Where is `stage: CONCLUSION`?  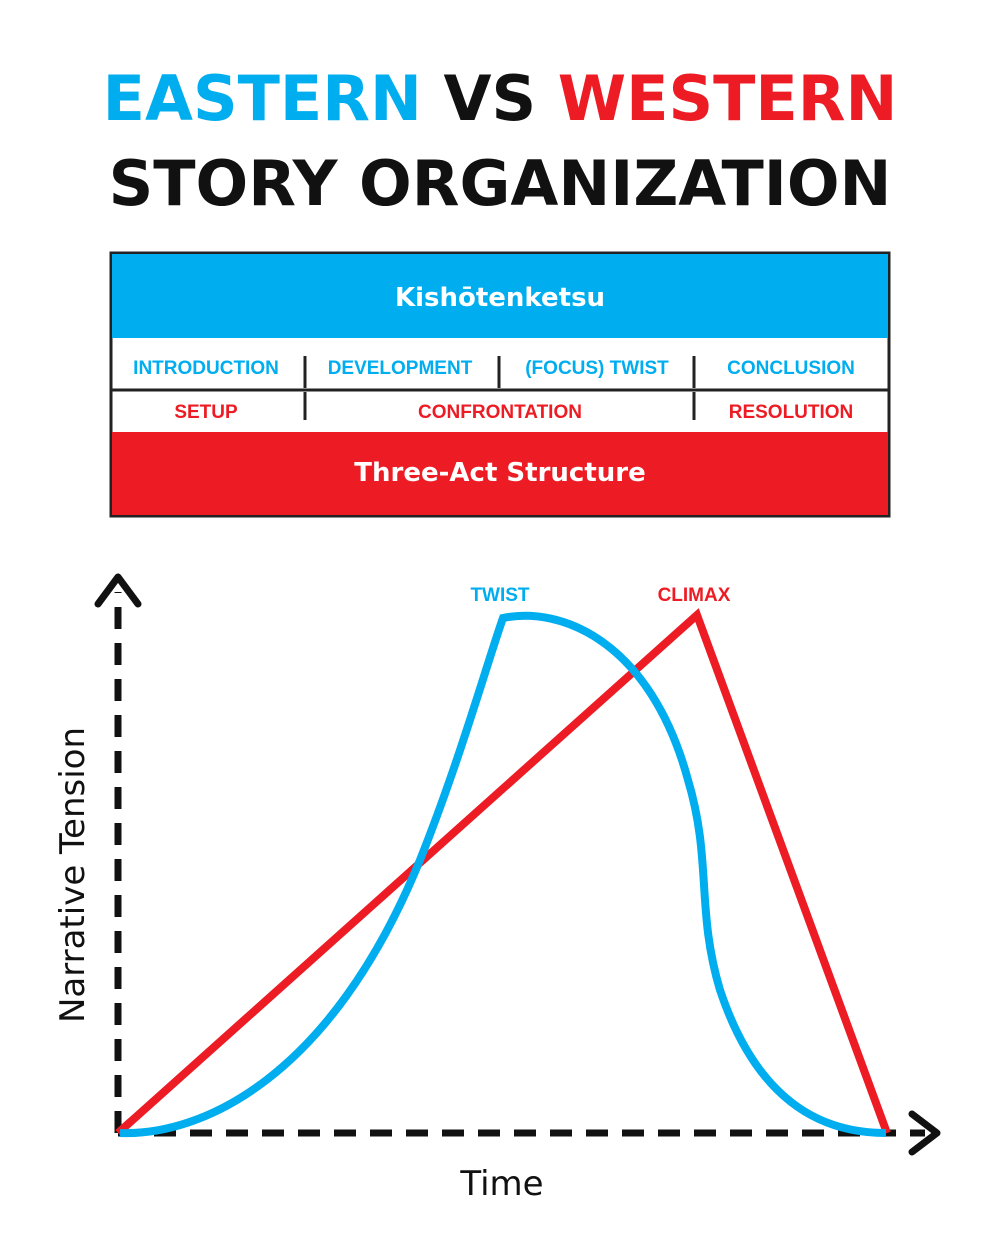 stage: CONCLUSION is located at coordinates (791, 368).